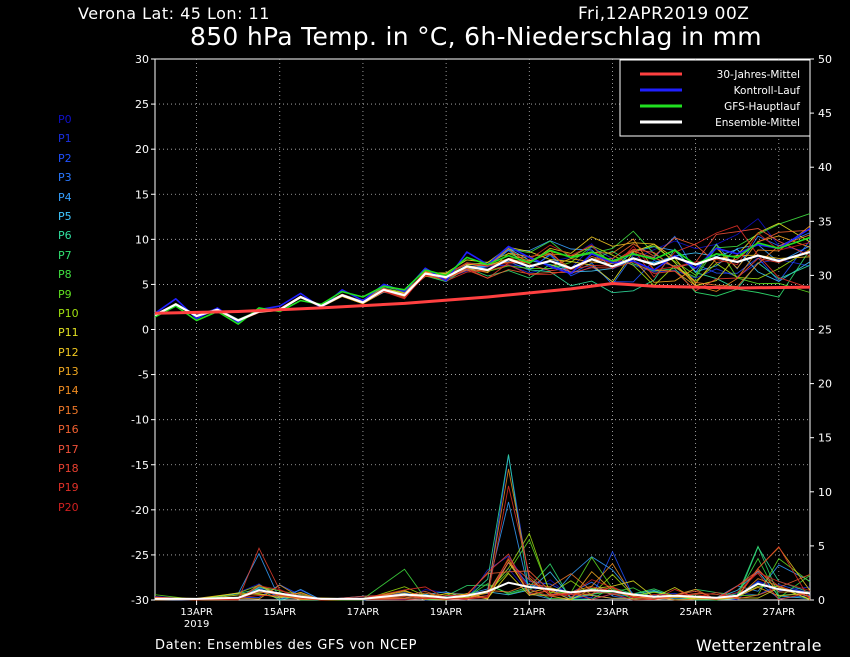 The height and width of the screenshot is (657, 850). Describe the element at coordinates (821, 546) in the screenshot. I see `y-right-tick-label: 5` at that location.